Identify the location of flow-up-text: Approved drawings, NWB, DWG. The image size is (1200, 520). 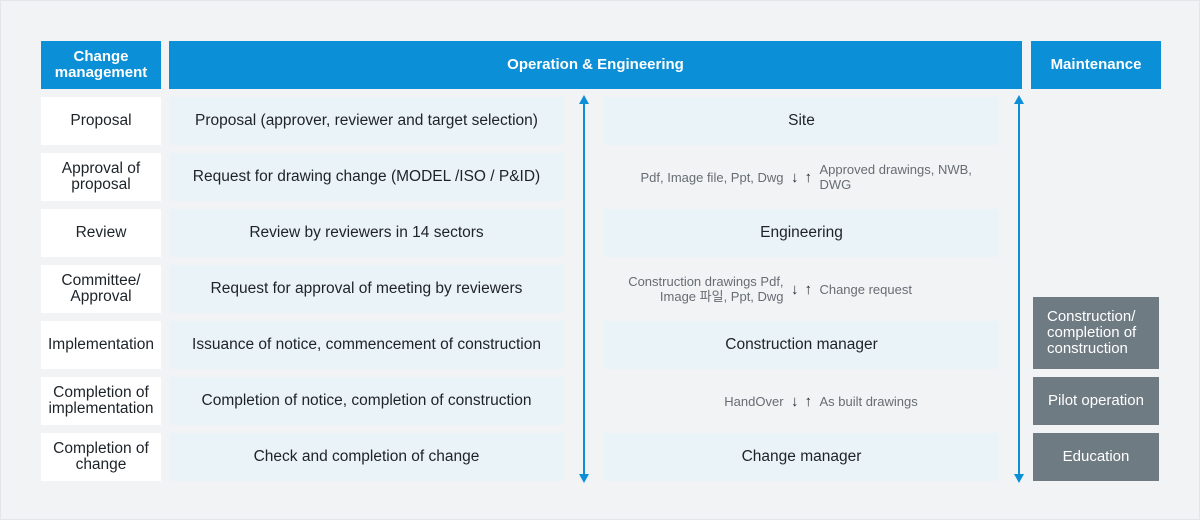
(895, 177).